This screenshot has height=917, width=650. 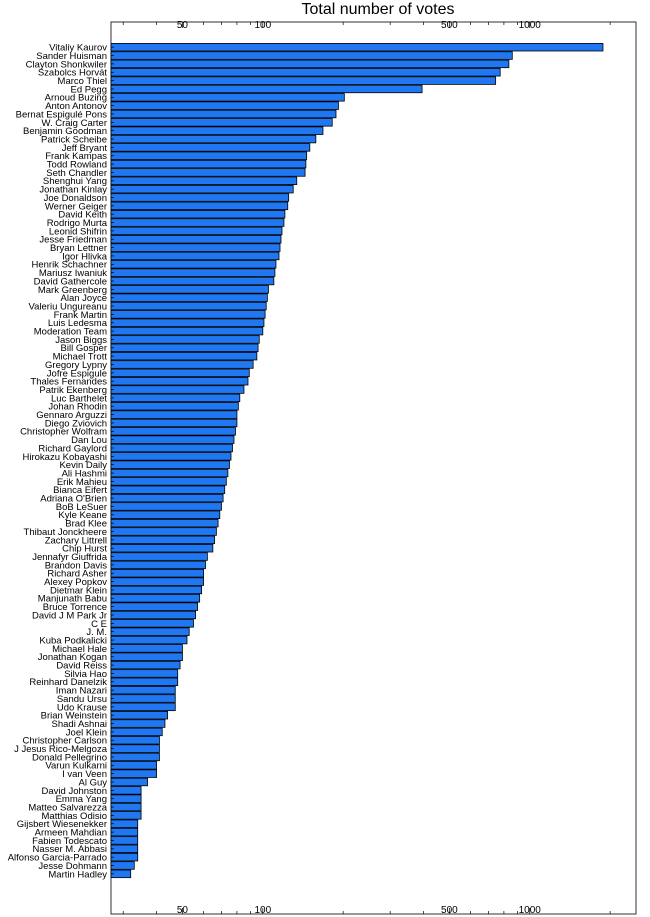 What do you see at coordinates (262, 25) in the screenshot?
I see `x-tick-label-top: 100` at bounding box center [262, 25].